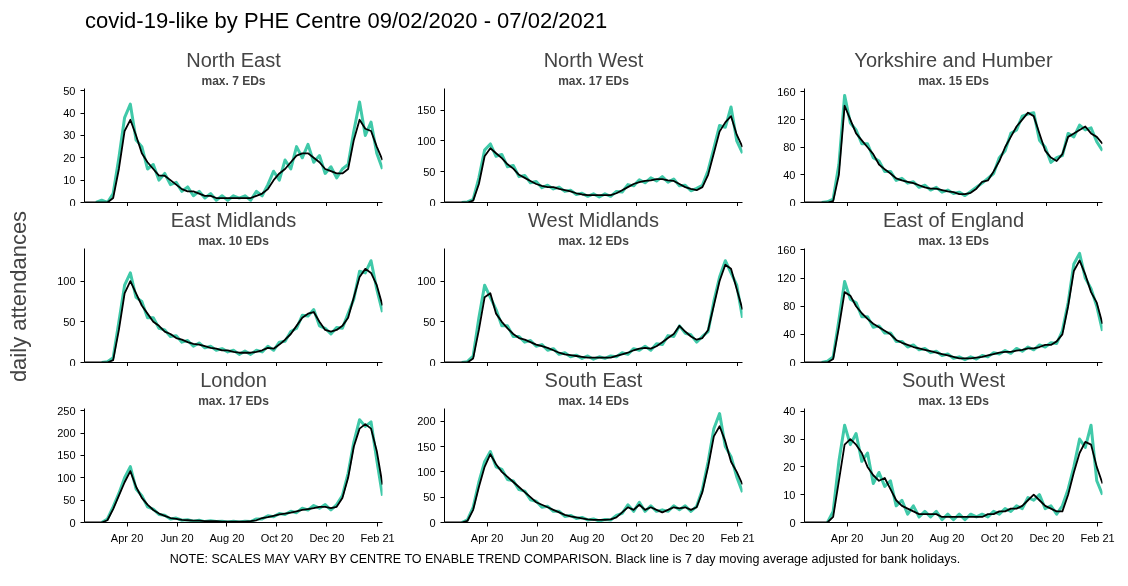 The image size is (1128, 586). What do you see at coordinates (233, 219) in the screenshot?
I see `chart-title: East Midlands` at bounding box center [233, 219].